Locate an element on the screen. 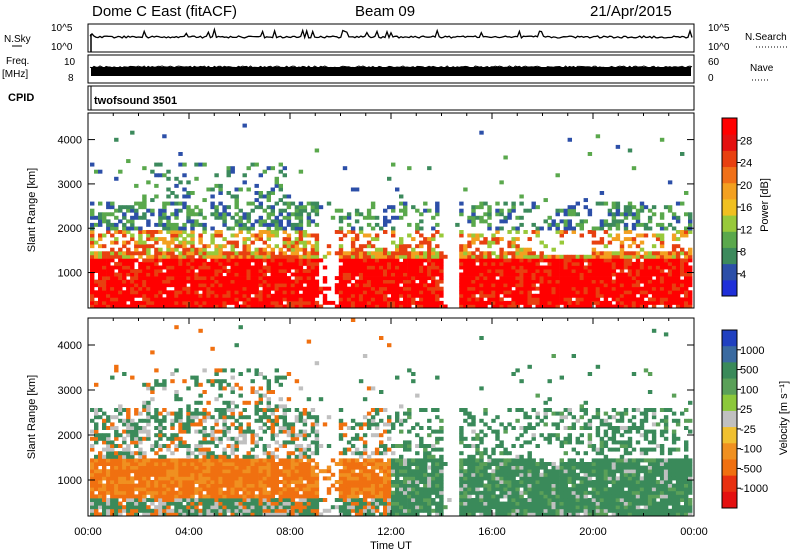  station-title: Dome C East (fitACF) is located at coordinates (164, 11).